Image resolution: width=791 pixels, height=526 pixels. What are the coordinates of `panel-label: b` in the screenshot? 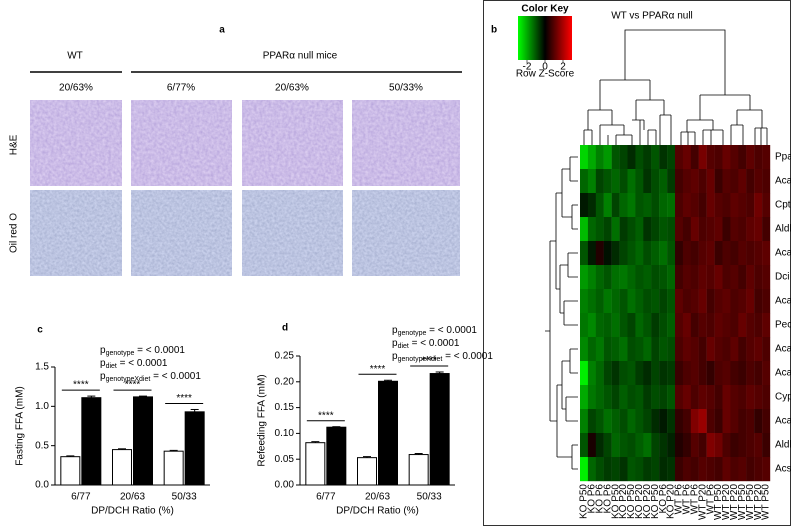 It's located at (494, 30).